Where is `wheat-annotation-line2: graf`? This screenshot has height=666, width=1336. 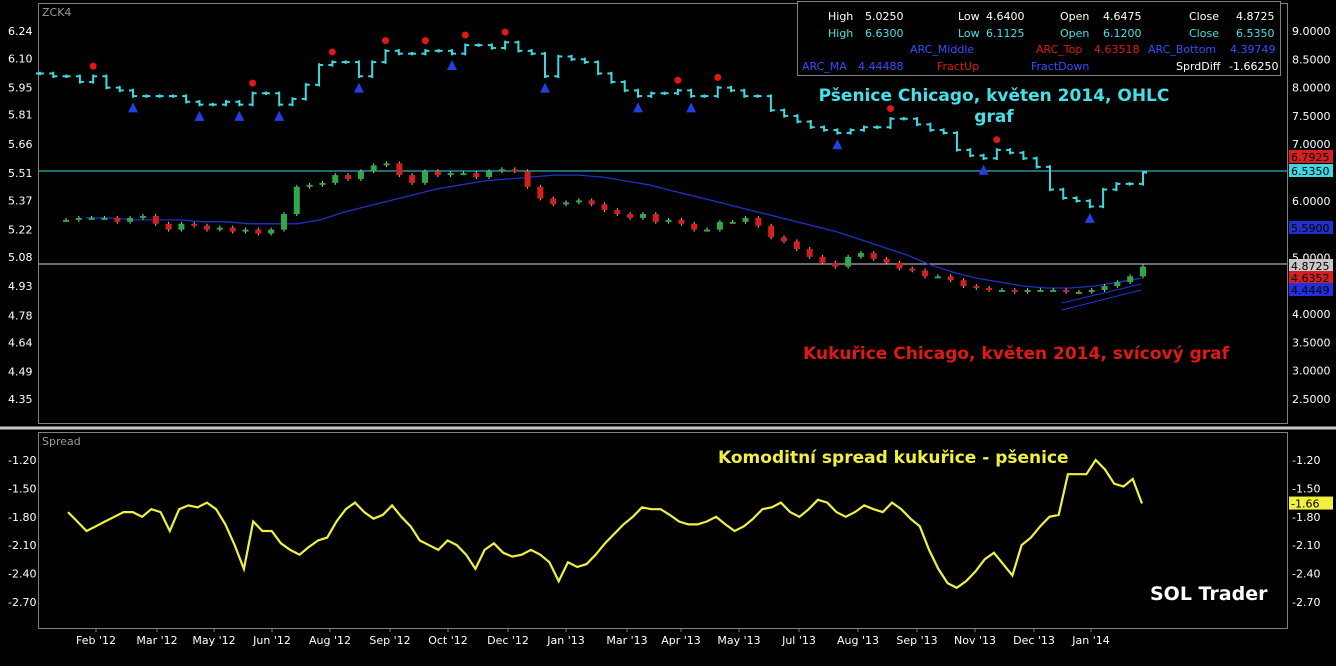 wheat-annotation-line2: graf is located at coordinates (994, 117).